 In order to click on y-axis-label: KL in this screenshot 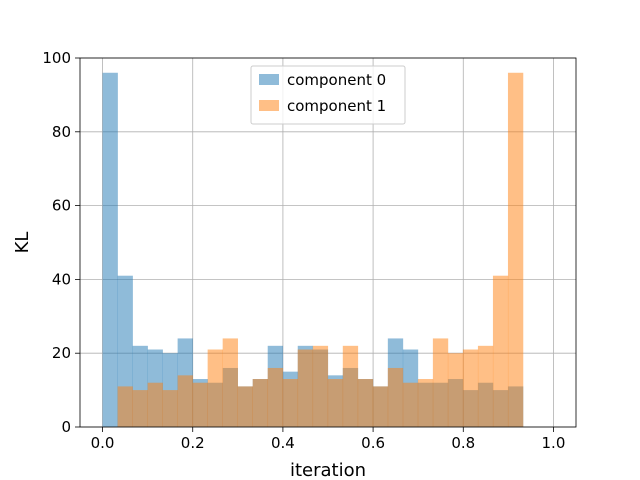, I will do `click(22, 243)`.